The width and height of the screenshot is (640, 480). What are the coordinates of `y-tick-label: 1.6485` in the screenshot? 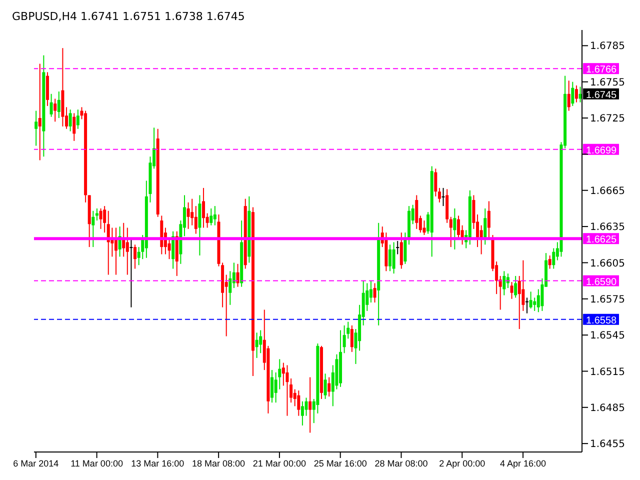 It's located at (607, 408).